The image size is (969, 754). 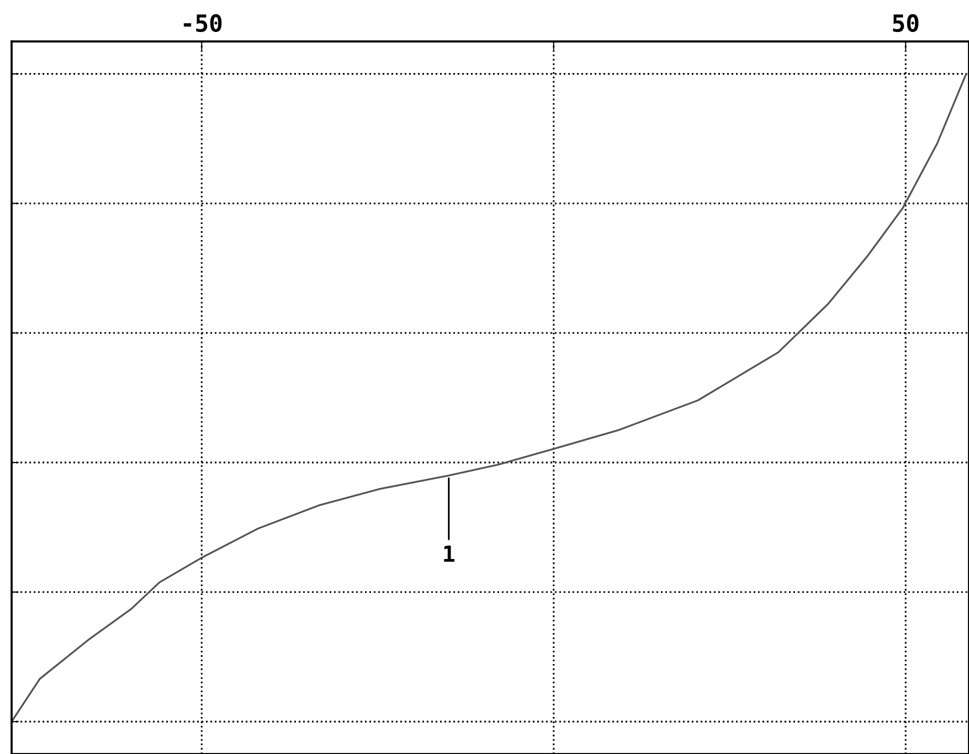 What do you see at coordinates (203, 23) in the screenshot?
I see `x-tick-label: -50` at bounding box center [203, 23].